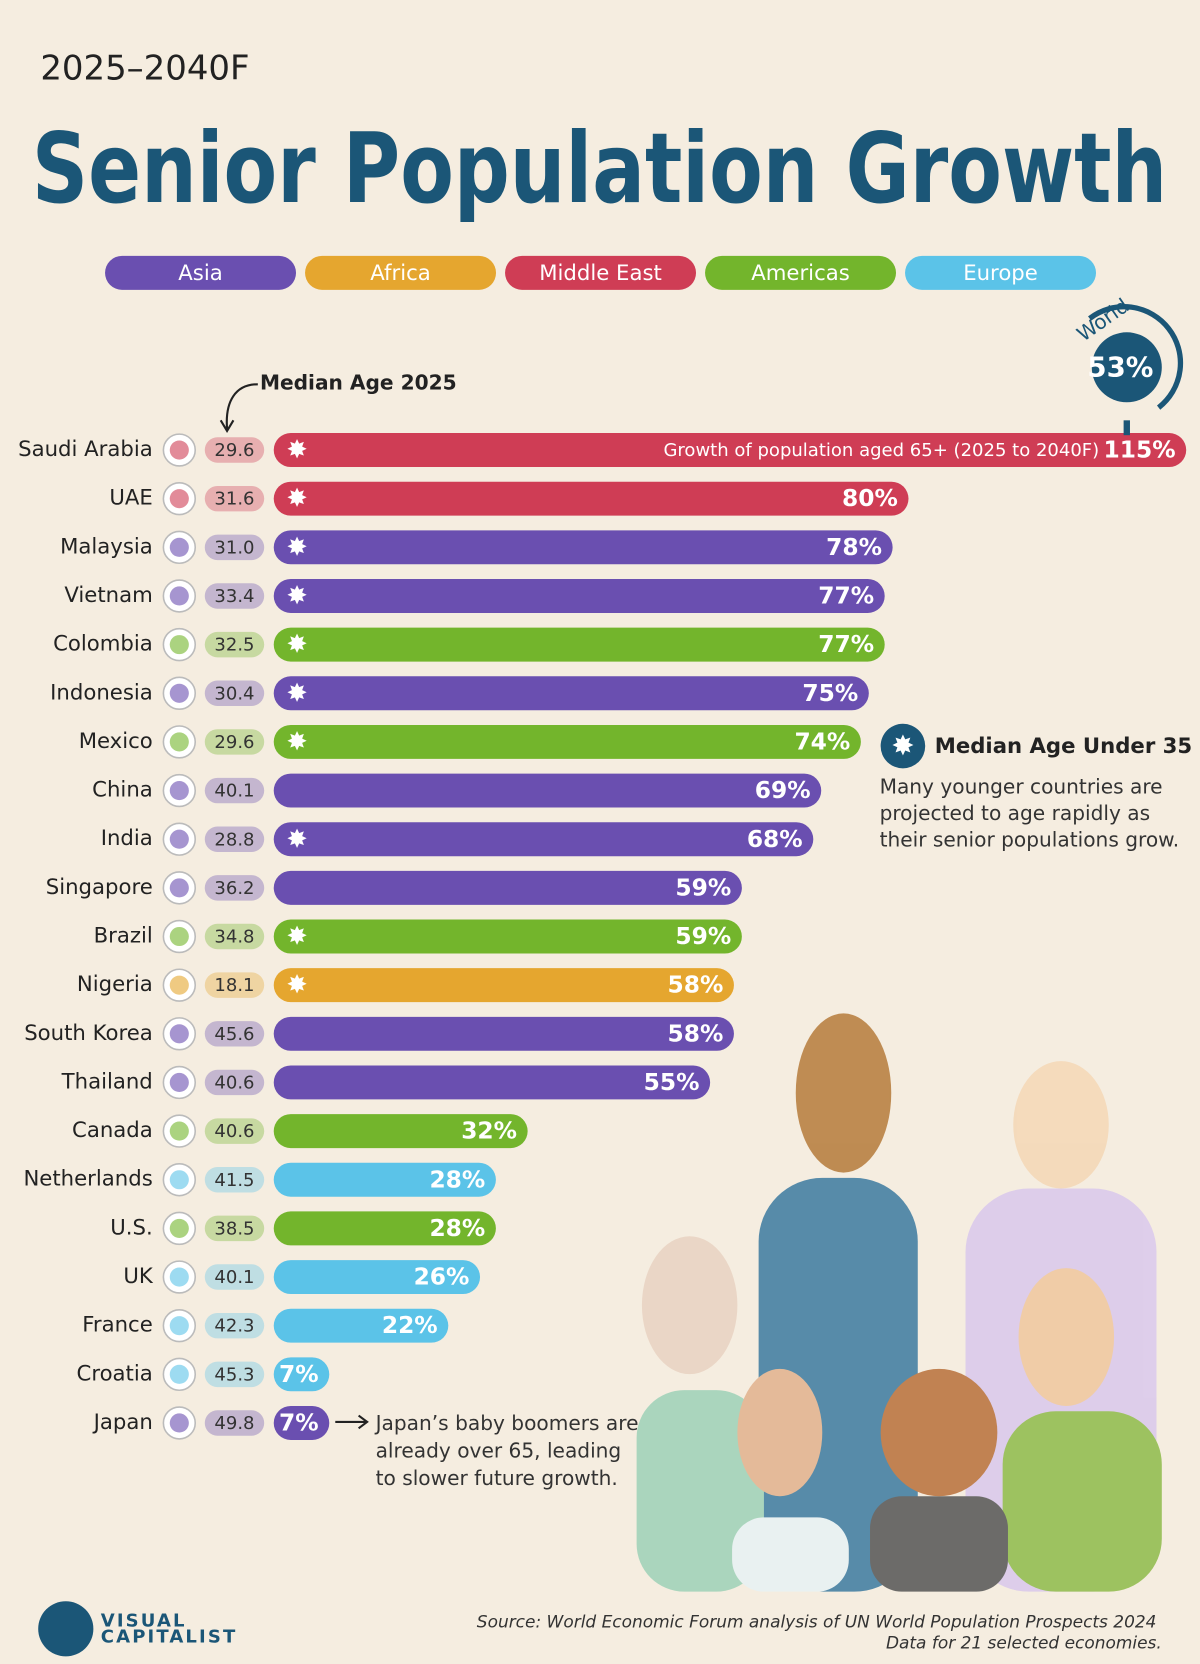 The width and height of the screenshot is (1200, 1664). What do you see at coordinates (123, 936) in the screenshot?
I see `category-label: Brazil` at bounding box center [123, 936].